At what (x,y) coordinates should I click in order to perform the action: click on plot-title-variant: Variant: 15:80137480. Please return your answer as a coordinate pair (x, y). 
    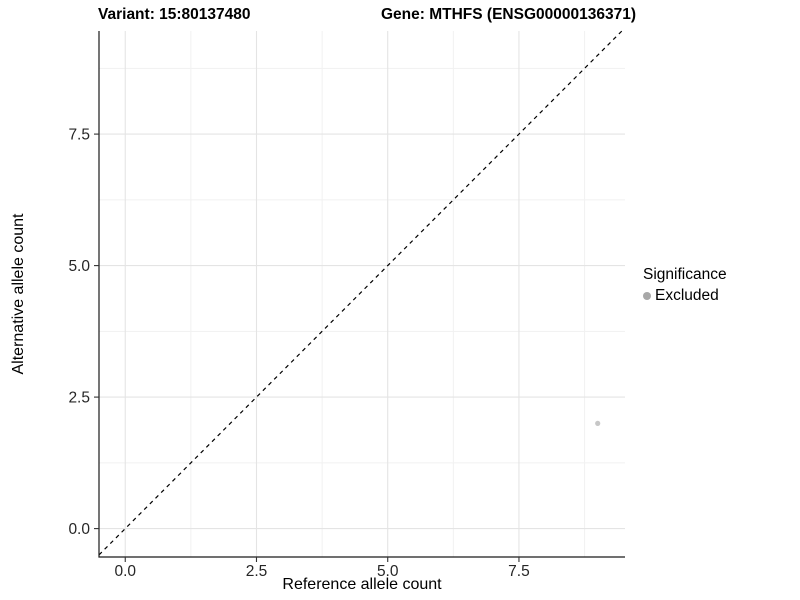
    Looking at the image, I should click on (174, 14).